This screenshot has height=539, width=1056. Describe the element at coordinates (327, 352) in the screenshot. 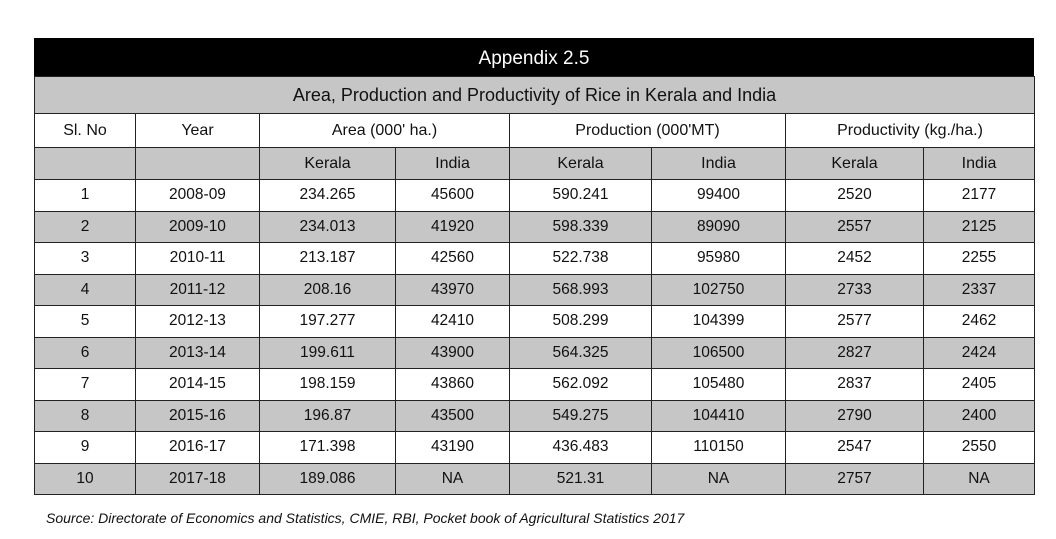

I see `cell-area-kerala: 199.611` at that location.